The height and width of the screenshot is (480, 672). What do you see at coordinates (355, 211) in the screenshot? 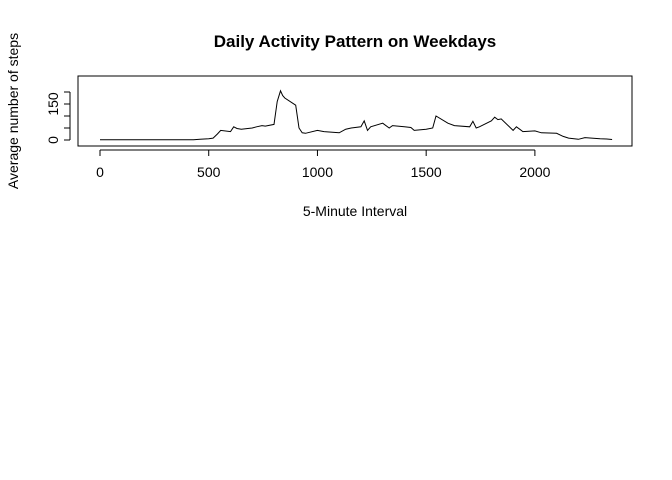
I see `x-axis-label: 5-Minute Interval` at bounding box center [355, 211].